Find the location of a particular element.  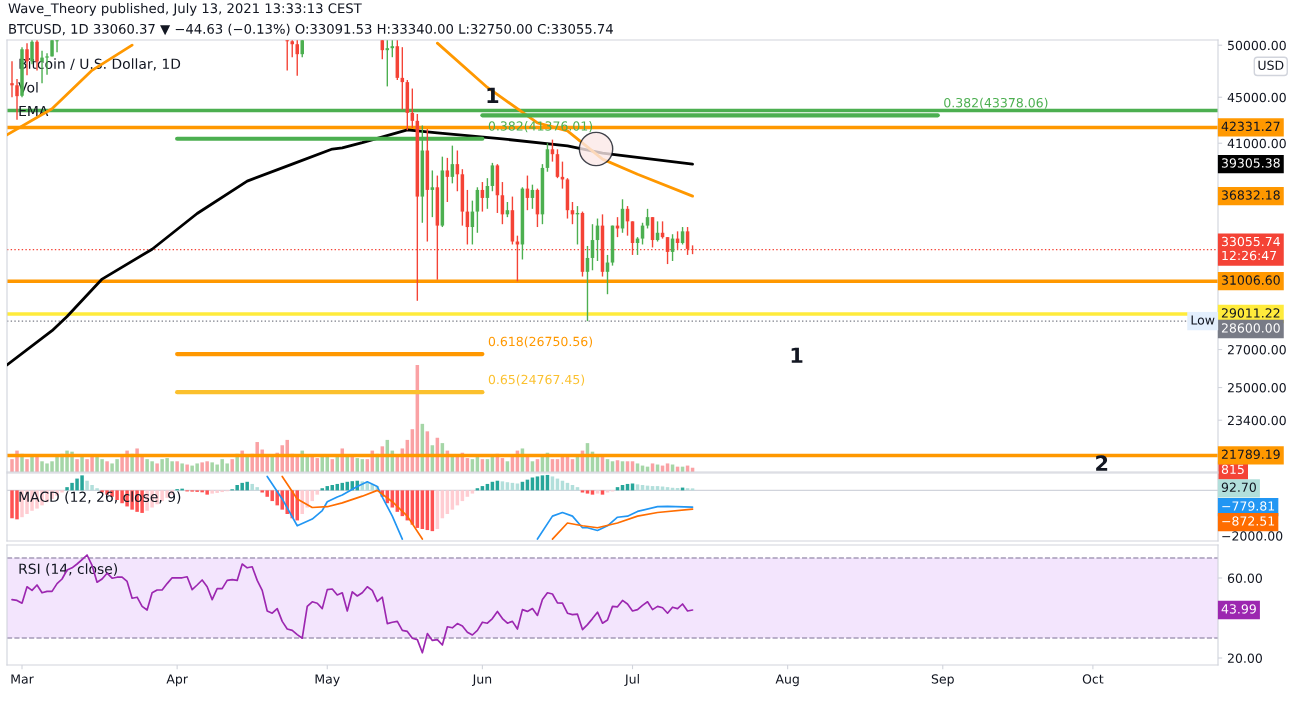

series-label: 0.65(24767.45) is located at coordinates (536, 380).